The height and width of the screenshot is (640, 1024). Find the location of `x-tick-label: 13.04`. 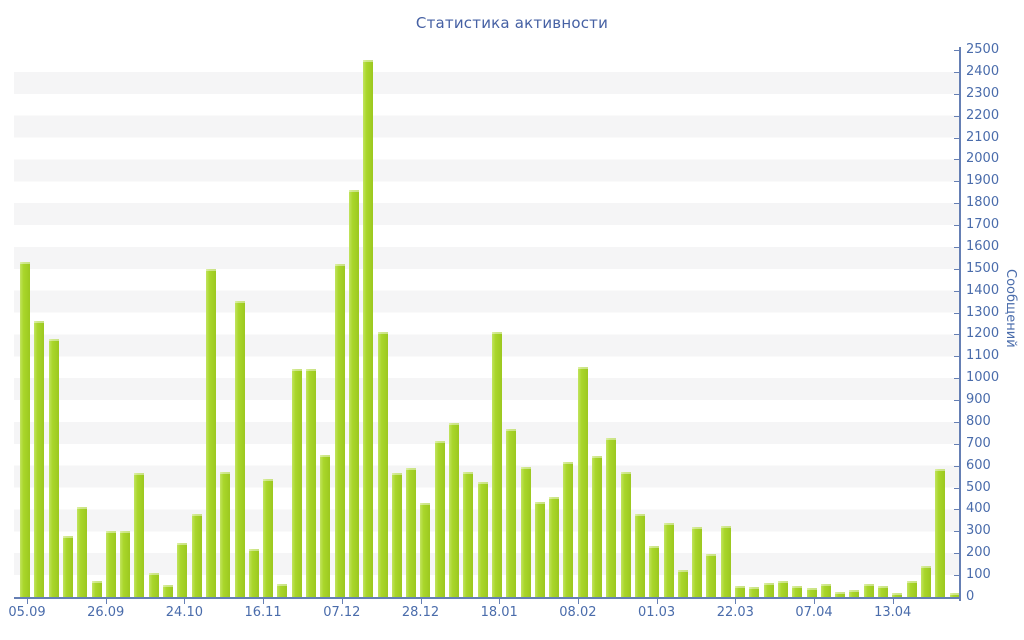

x-tick-label: 13.04 is located at coordinates (893, 612).